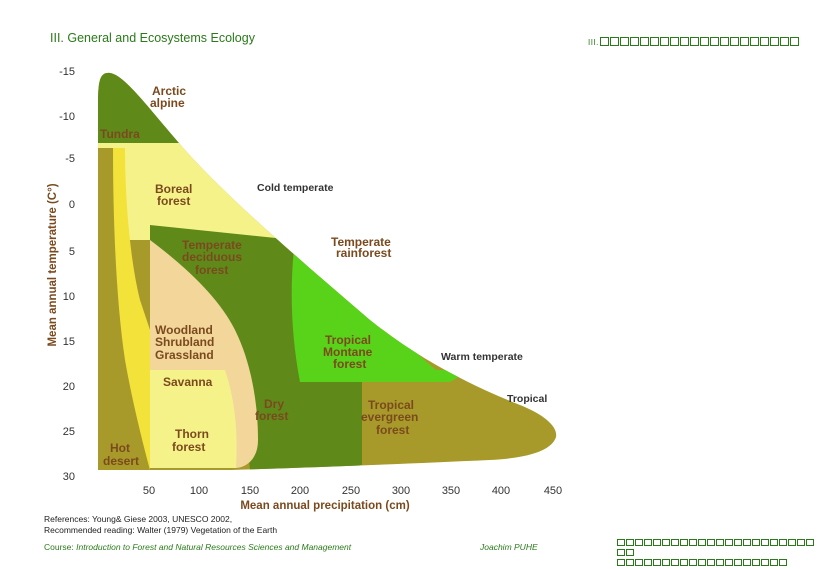 This screenshot has width=822, height=569. What do you see at coordinates (173, 201) in the screenshot?
I see `label-boreal-forest: forest` at bounding box center [173, 201].